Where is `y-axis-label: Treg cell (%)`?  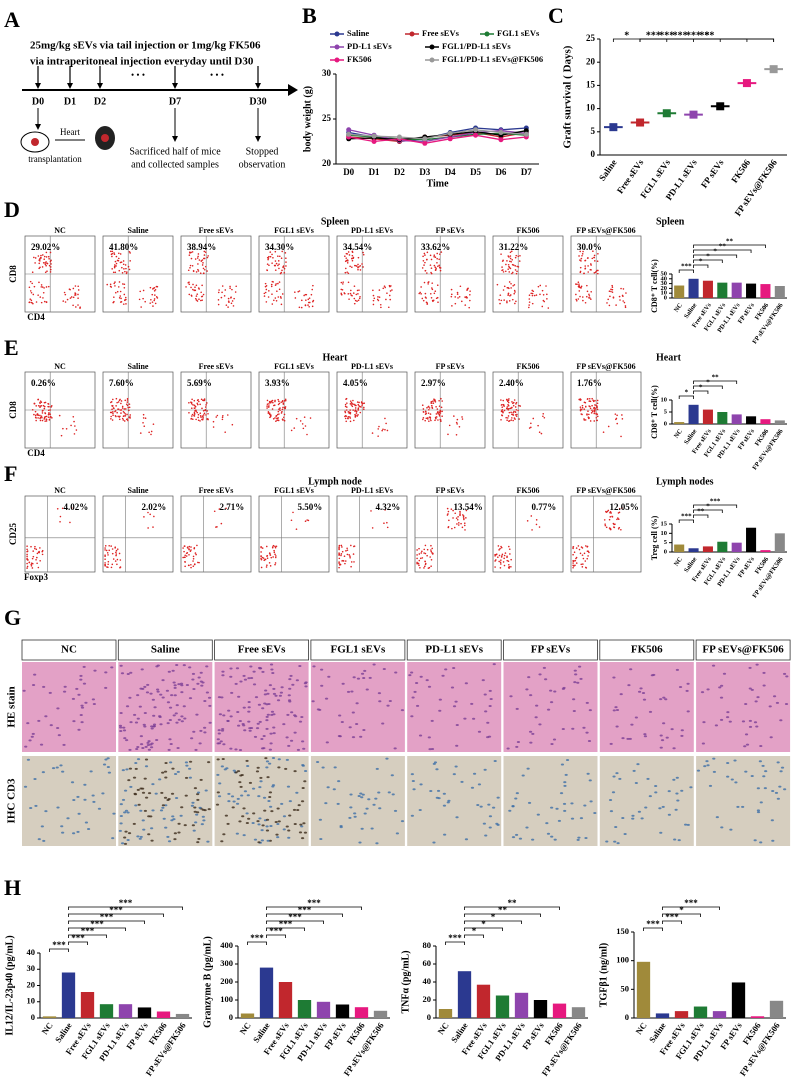 y-axis-label: Treg cell (%) is located at coordinates (654, 537).